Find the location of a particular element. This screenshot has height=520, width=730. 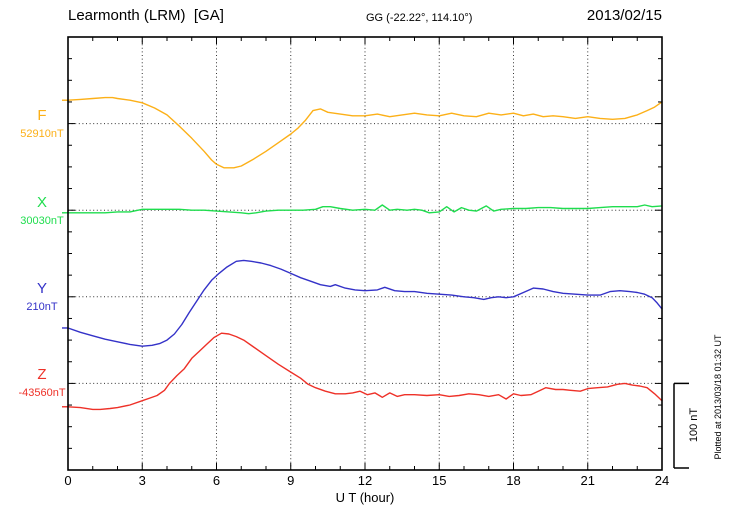

x-axis-title: U T (hour) is located at coordinates (365, 497).